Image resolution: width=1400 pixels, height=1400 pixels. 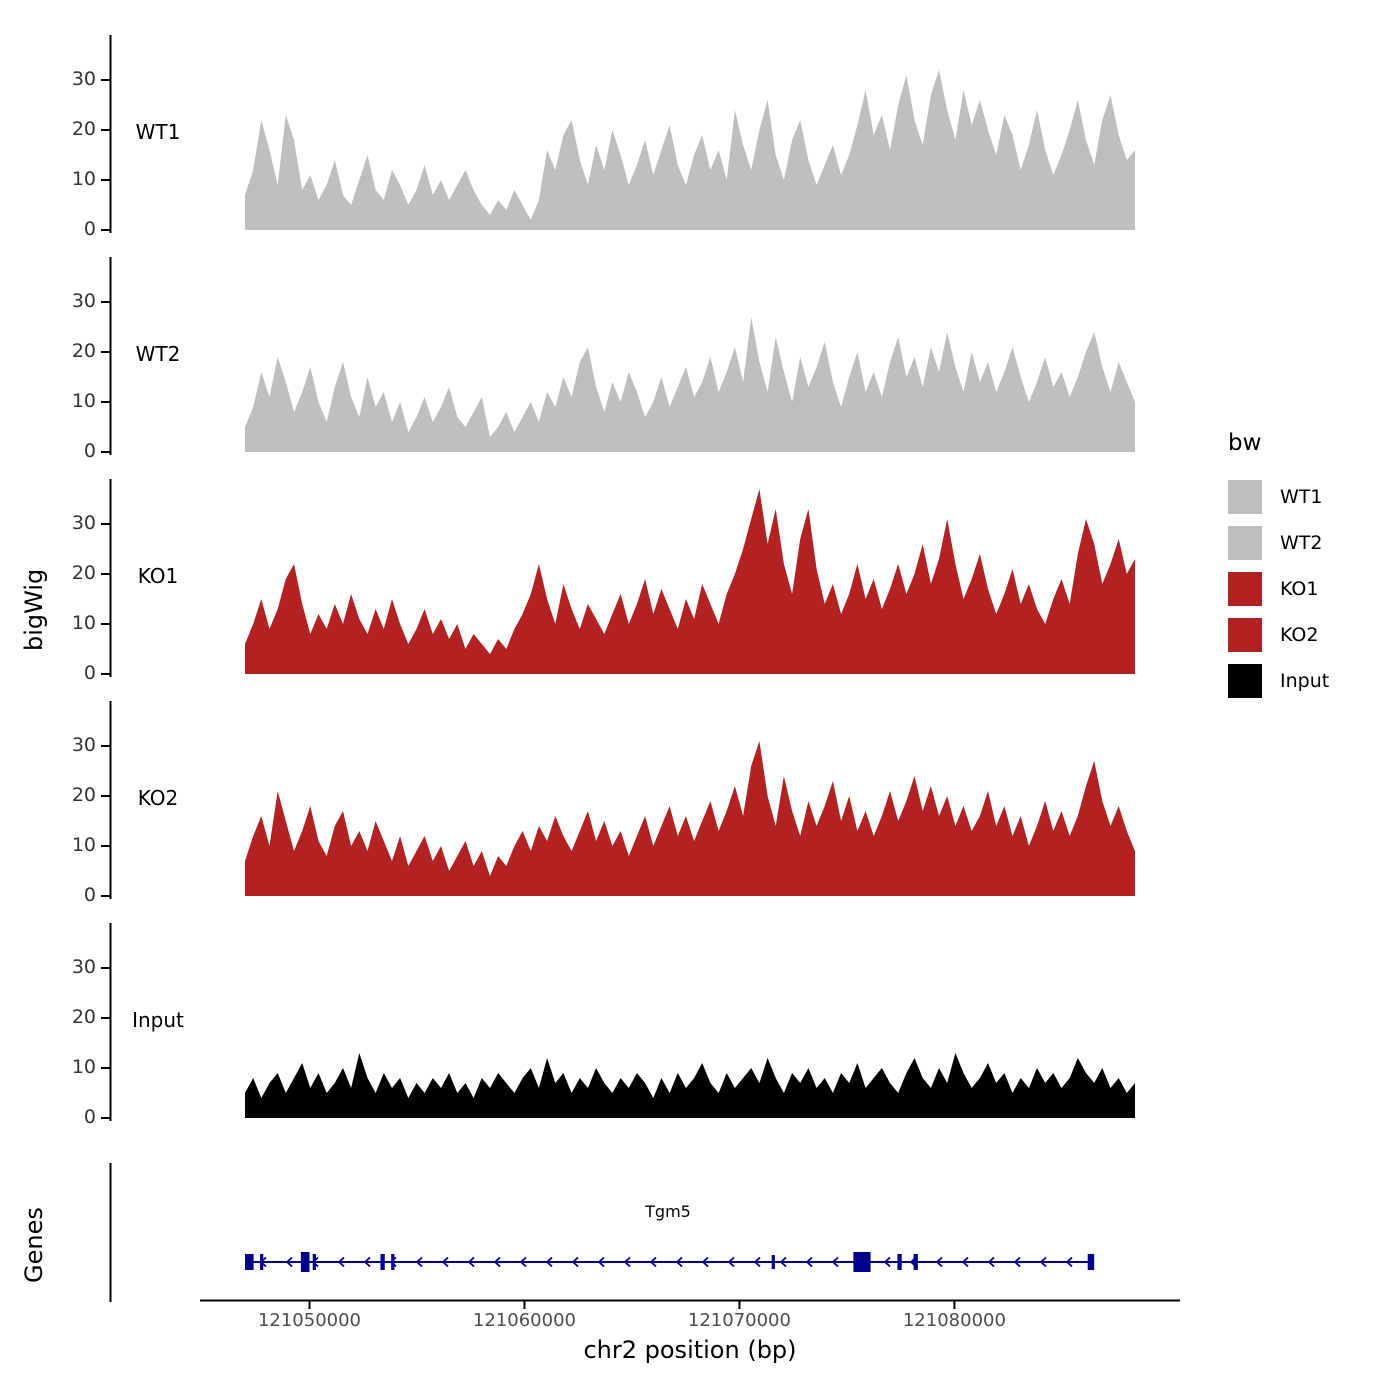 I want to click on legend-label-input: Input, so click(x=1305, y=681).